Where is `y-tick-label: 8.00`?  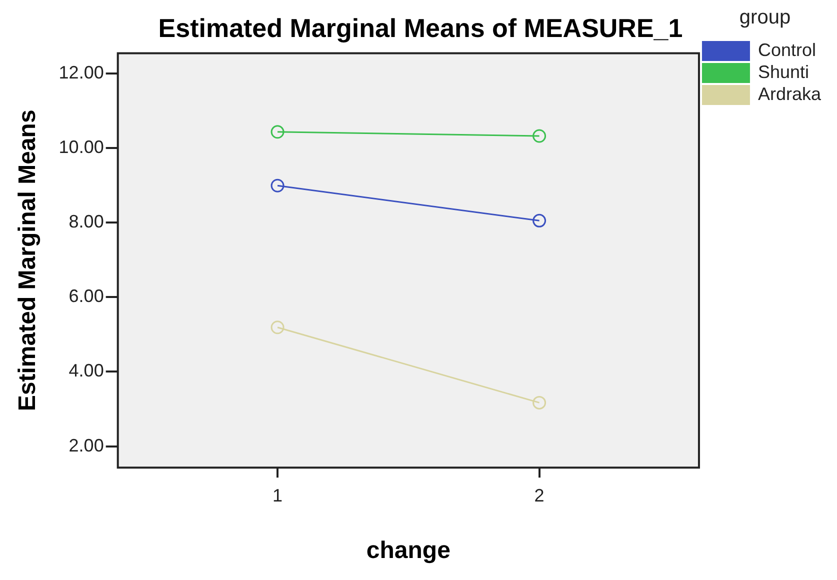 y-tick-label: 8.00 is located at coordinates (86, 222).